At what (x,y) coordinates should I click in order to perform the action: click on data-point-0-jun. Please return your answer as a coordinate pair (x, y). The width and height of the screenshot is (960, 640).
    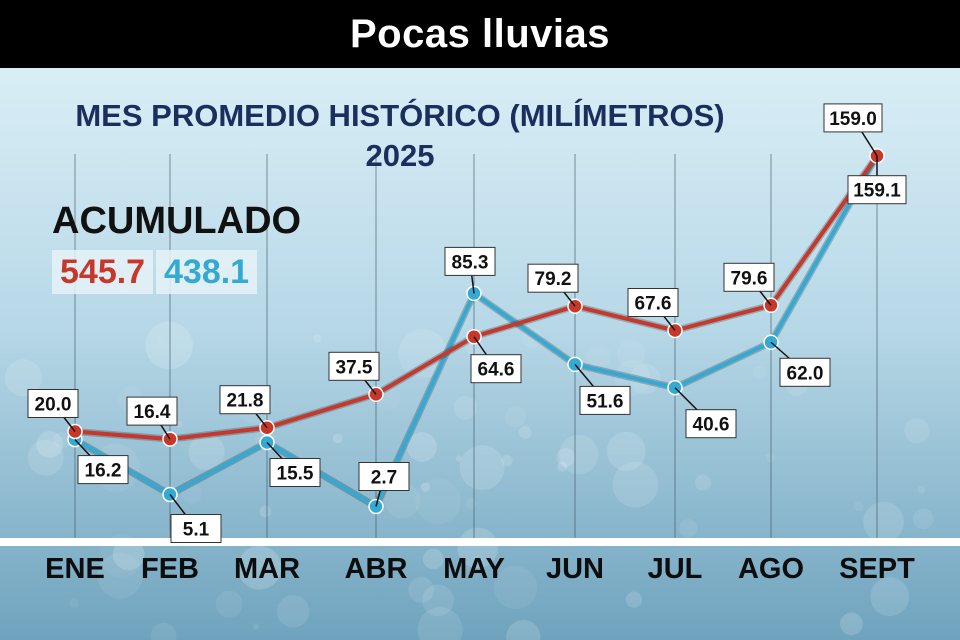
    Looking at the image, I should click on (575, 306).